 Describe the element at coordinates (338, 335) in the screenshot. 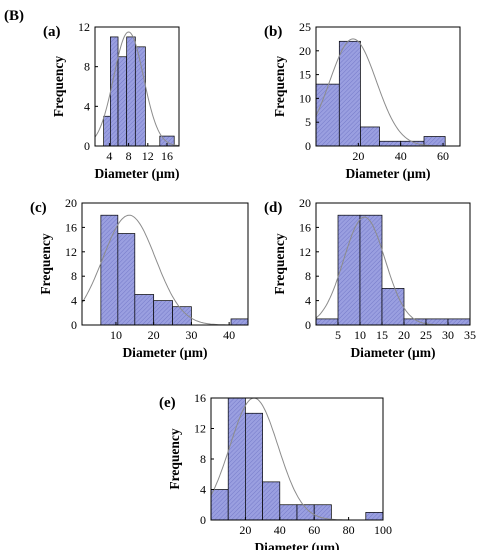

I see `x-tick-label: 5` at that location.